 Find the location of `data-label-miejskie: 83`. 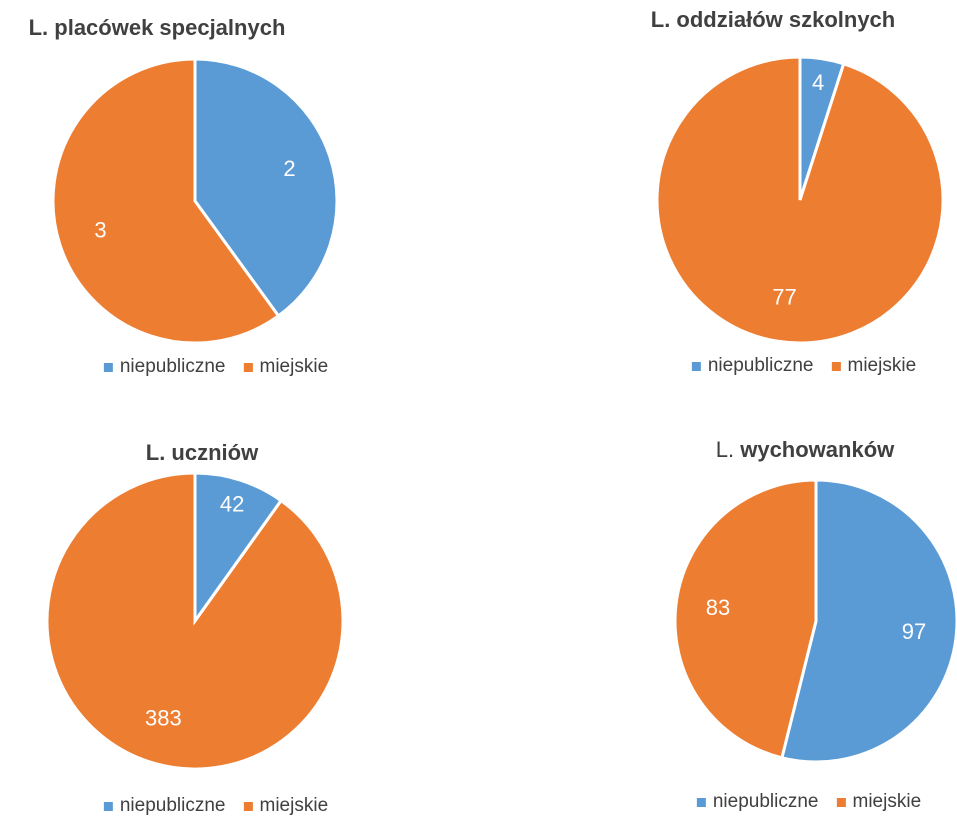

data-label-miejskie: 83 is located at coordinates (718, 607).